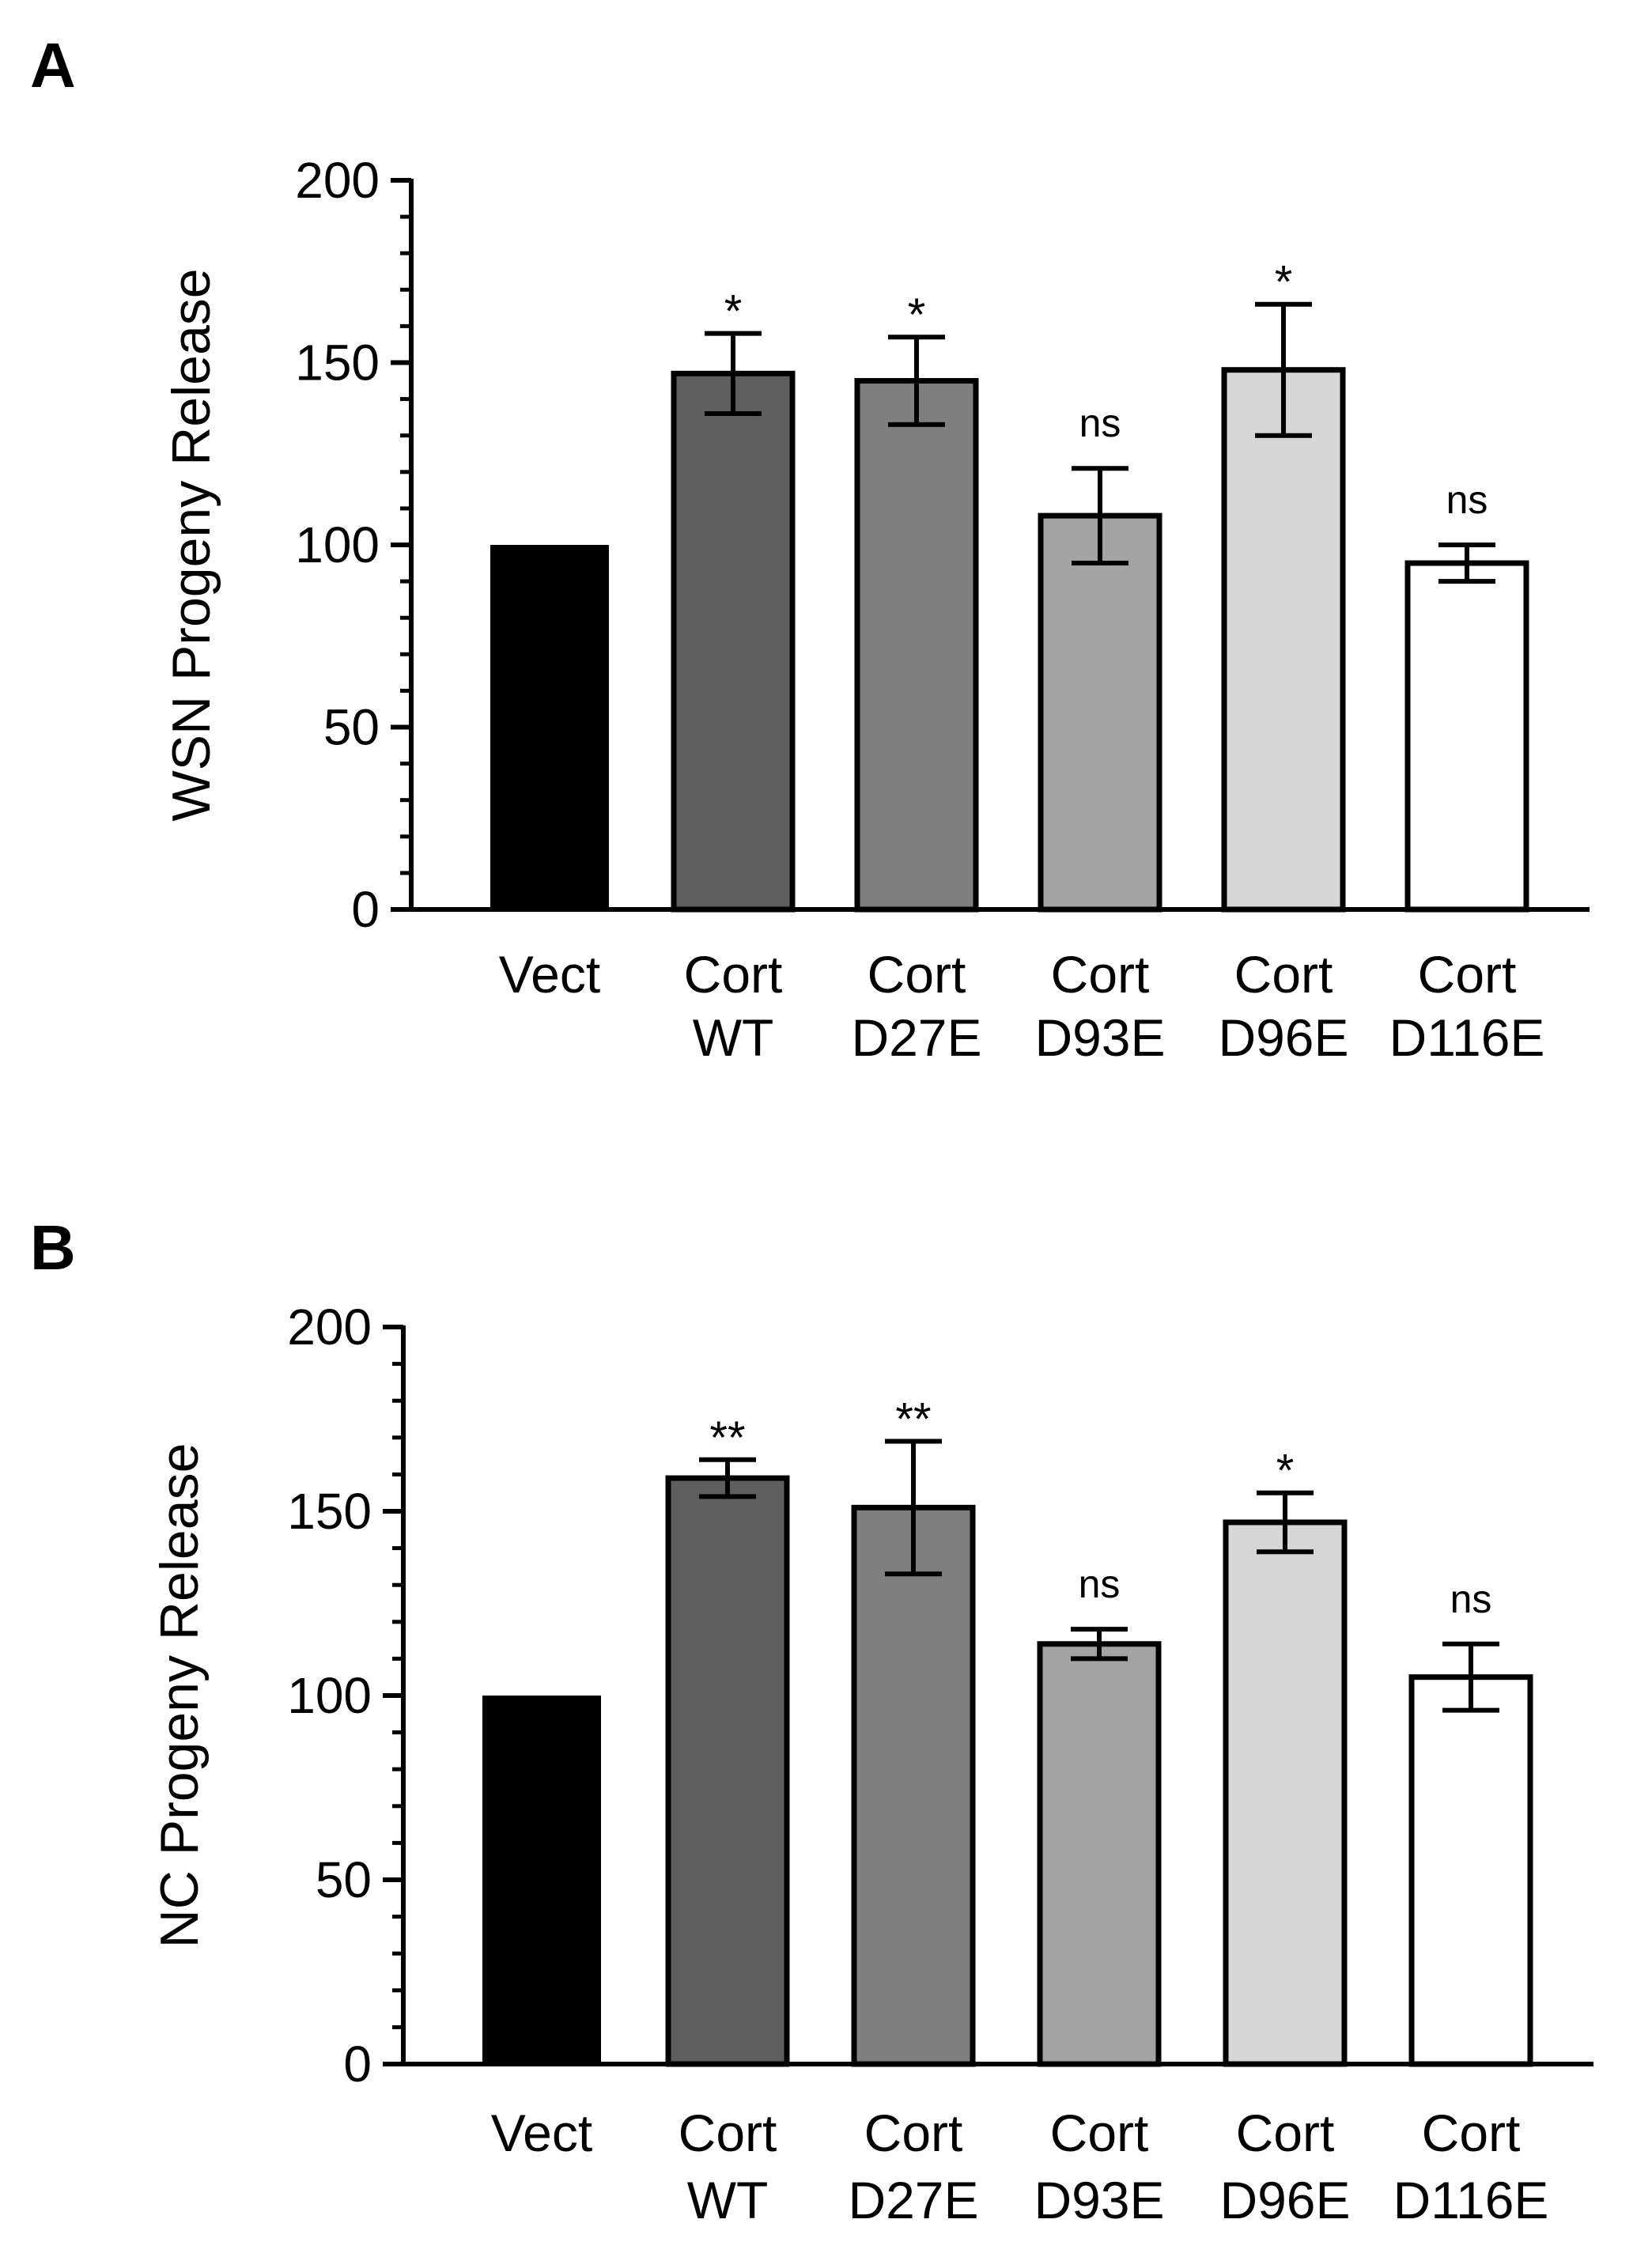 Image resolution: width=1652 pixels, height=2242 pixels. I want to click on y-axis-title: WSN Progeny Release, so click(191, 544).